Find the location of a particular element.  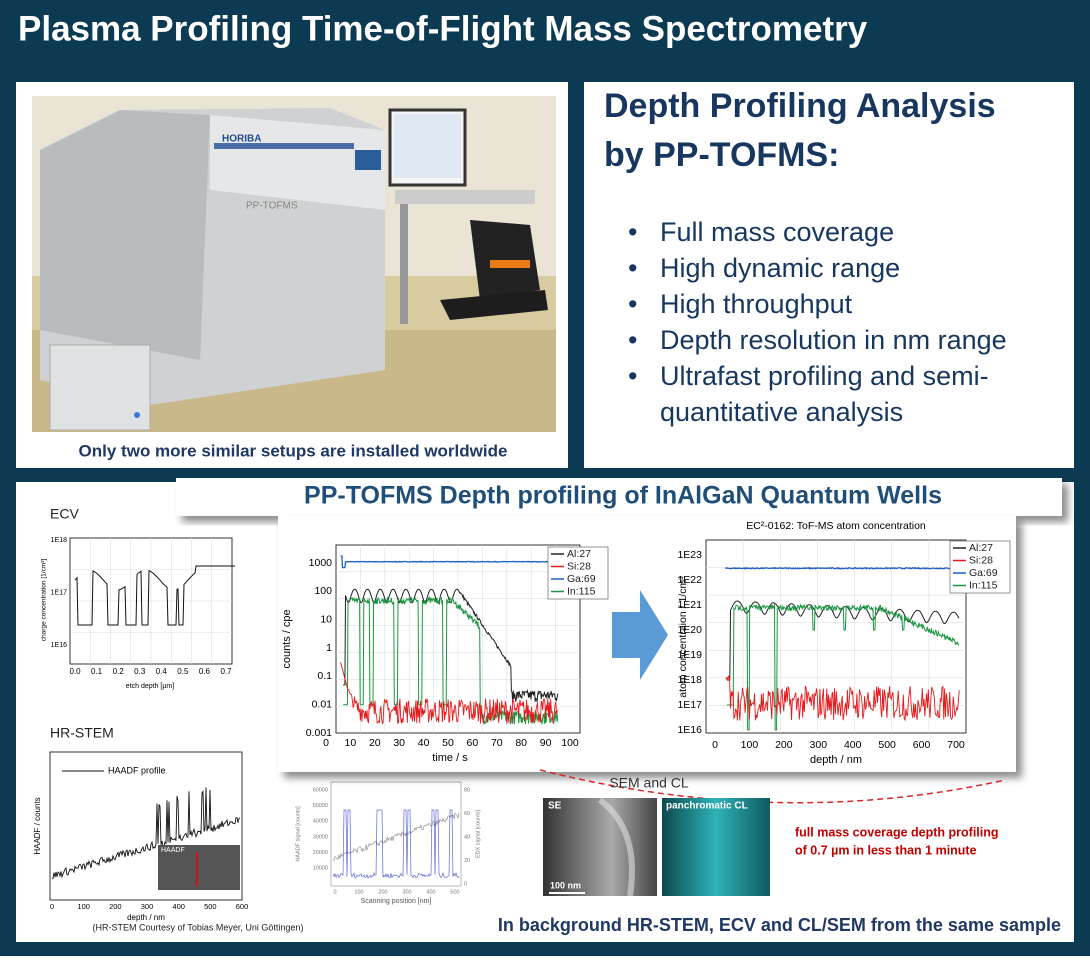

tick-label: 1E20 is located at coordinates (689, 630).